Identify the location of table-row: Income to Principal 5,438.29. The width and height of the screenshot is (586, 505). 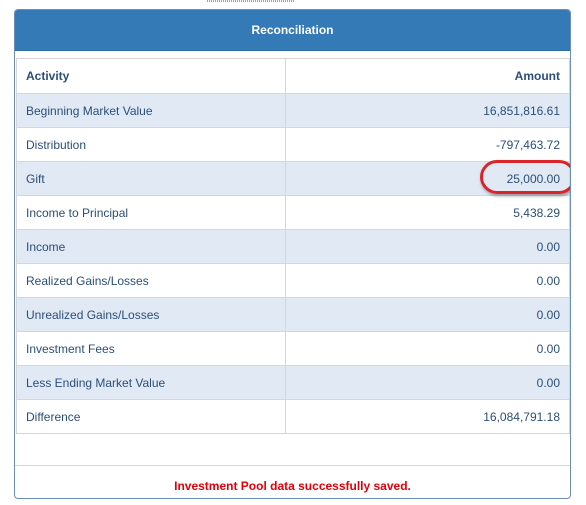
(293, 212).